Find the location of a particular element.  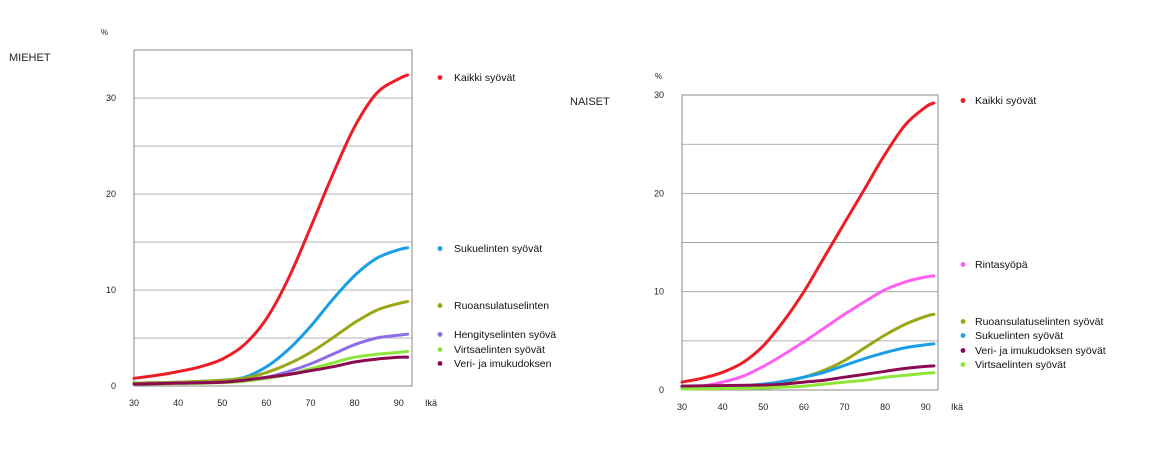

miehet-y-unit: % is located at coordinates (104, 32).